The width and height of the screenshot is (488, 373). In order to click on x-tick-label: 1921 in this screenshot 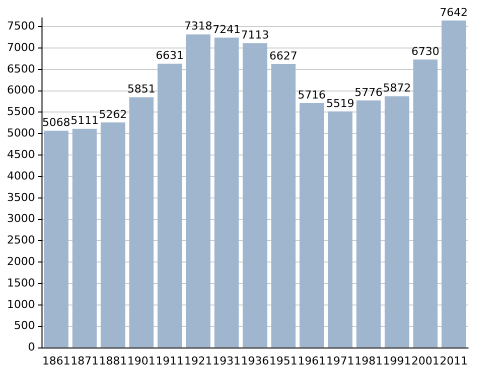, I will do `click(198, 361)`.